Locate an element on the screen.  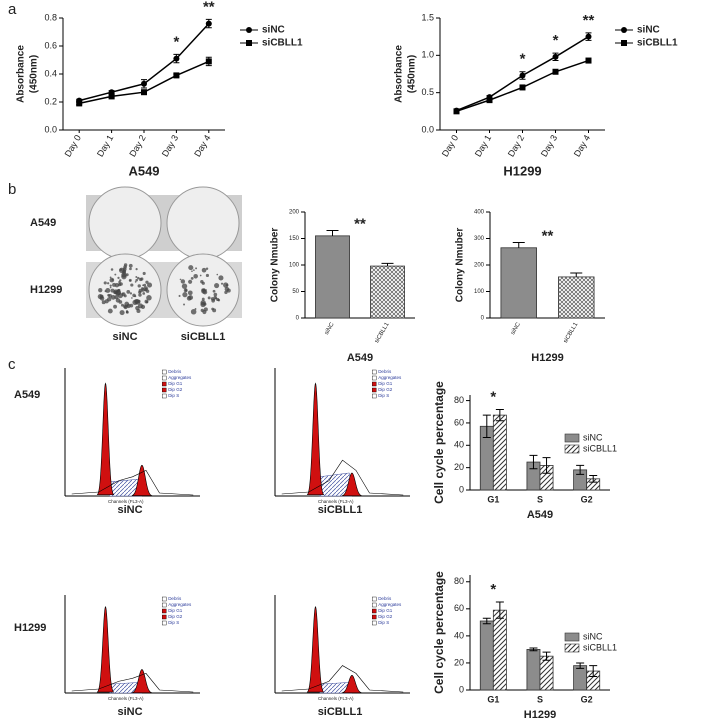
flow-legend-label: Dip S is located at coordinates (383, 395).